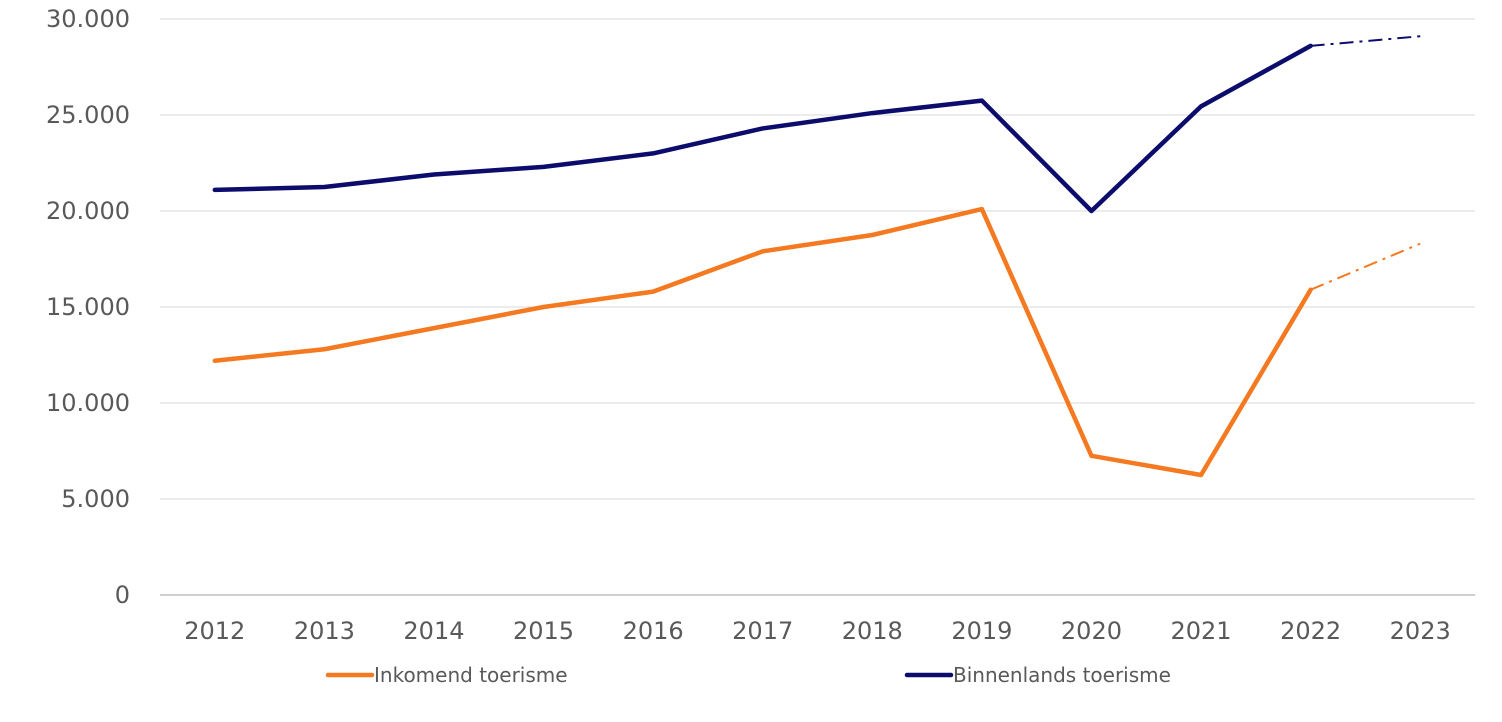  What do you see at coordinates (872, 631) in the screenshot?
I see `x-tick-label: 2018` at bounding box center [872, 631].